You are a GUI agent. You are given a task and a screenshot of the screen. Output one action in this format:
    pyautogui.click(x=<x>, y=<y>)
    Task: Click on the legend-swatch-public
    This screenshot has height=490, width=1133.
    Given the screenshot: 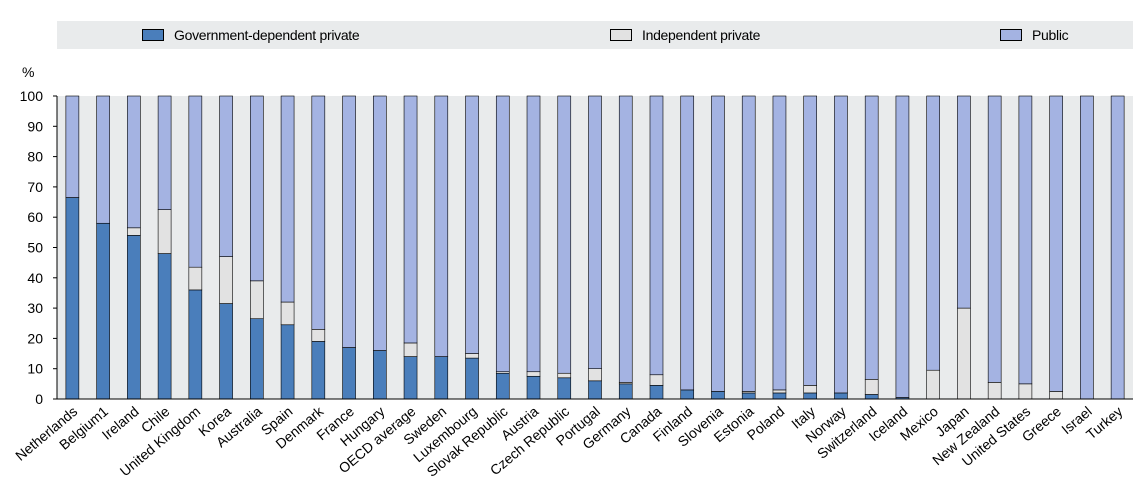 What is the action you would take?
    pyautogui.click(x=1011, y=35)
    